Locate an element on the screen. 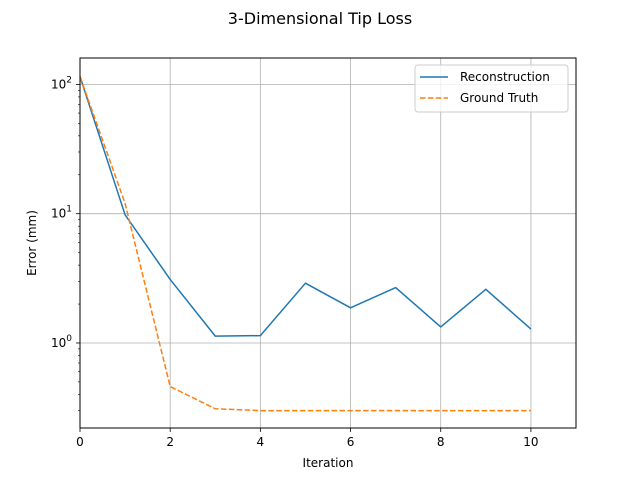  x-tick-label: 0 is located at coordinates (80, 442).